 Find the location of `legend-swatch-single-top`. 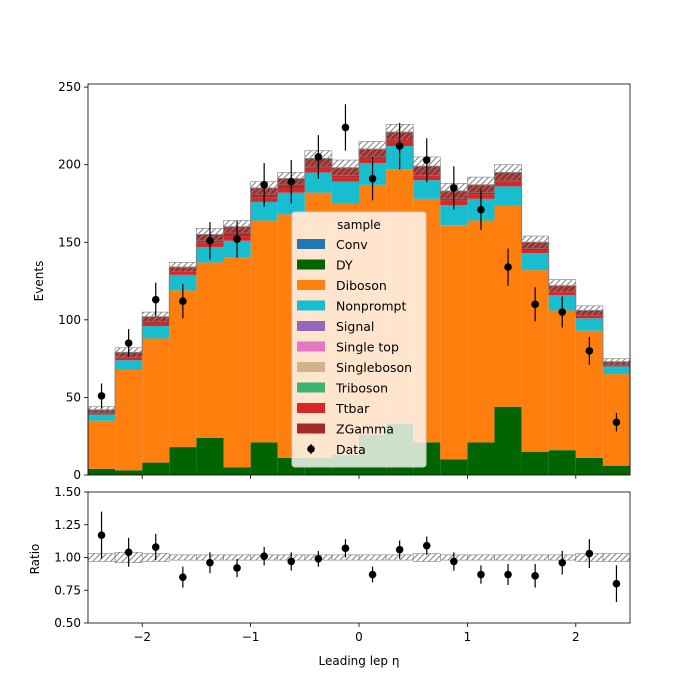

legend-swatch-single-top is located at coordinates (311, 346).